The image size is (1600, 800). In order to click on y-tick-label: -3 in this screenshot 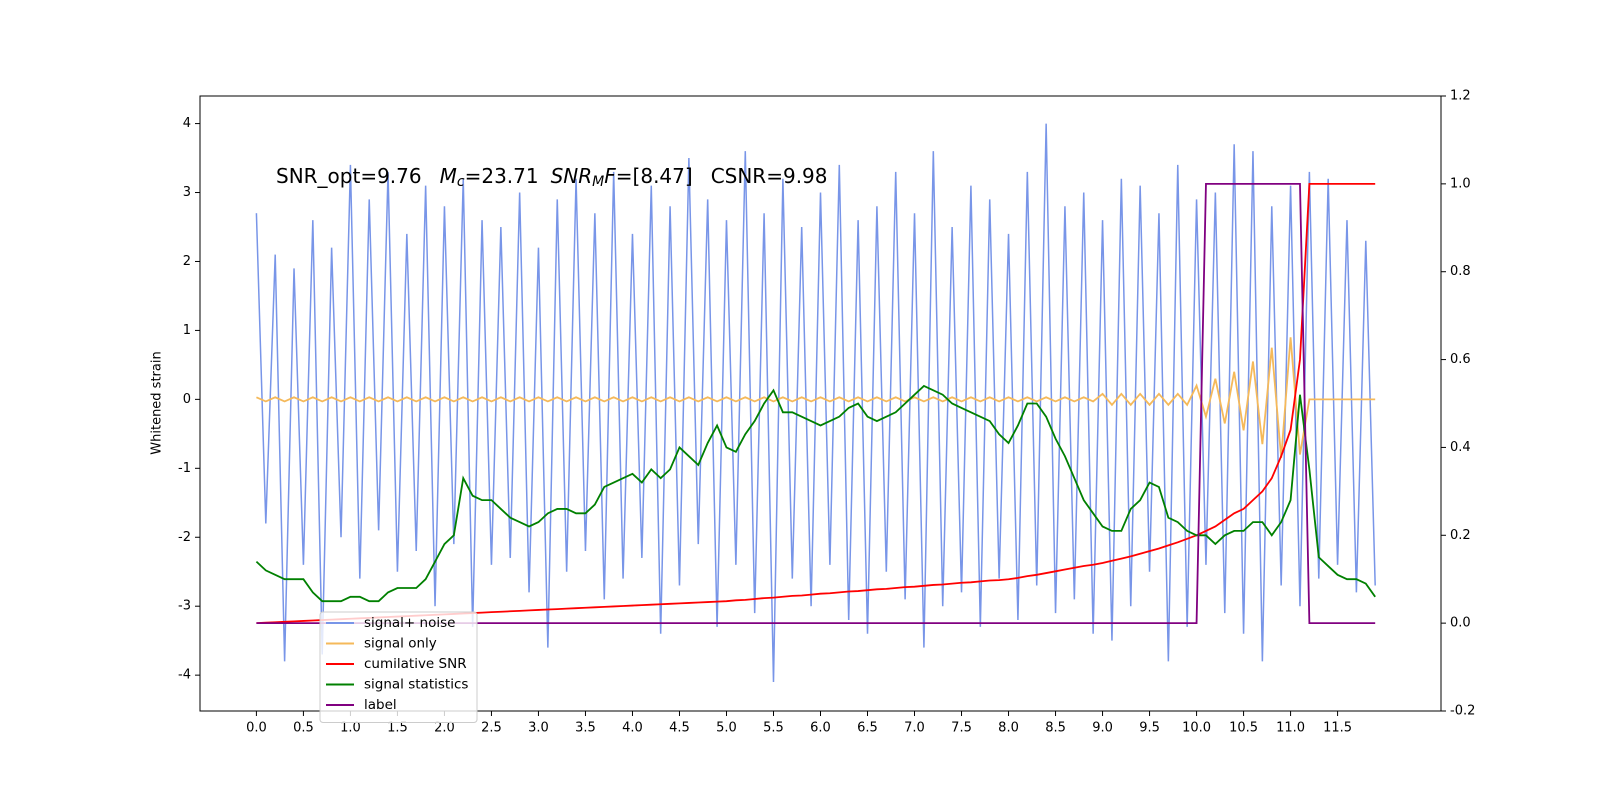, I will do `click(184, 606)`.